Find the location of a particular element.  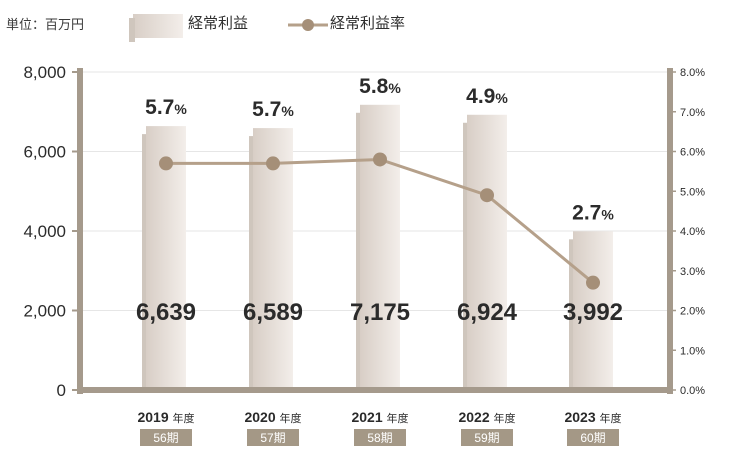

x-category-label: 2021 年度 is located at coordinates (379, 417).